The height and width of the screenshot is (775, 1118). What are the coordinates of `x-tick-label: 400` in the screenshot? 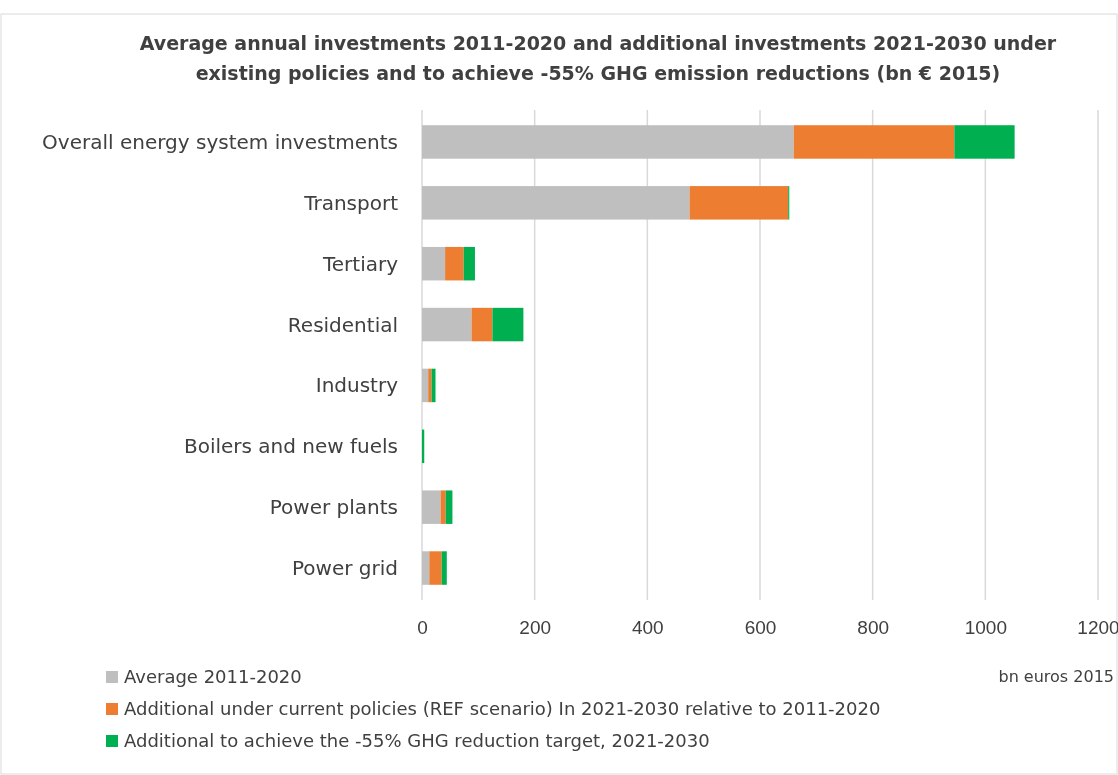 It's located at (647, 627).